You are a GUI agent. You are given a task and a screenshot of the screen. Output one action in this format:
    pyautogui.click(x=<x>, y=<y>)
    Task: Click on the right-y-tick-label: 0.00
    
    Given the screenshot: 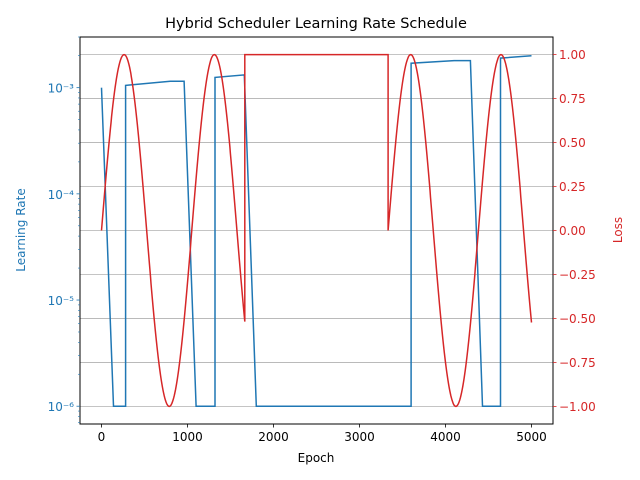 What is the action you would take?
    pyautogui.click(x=572, y=231)
    